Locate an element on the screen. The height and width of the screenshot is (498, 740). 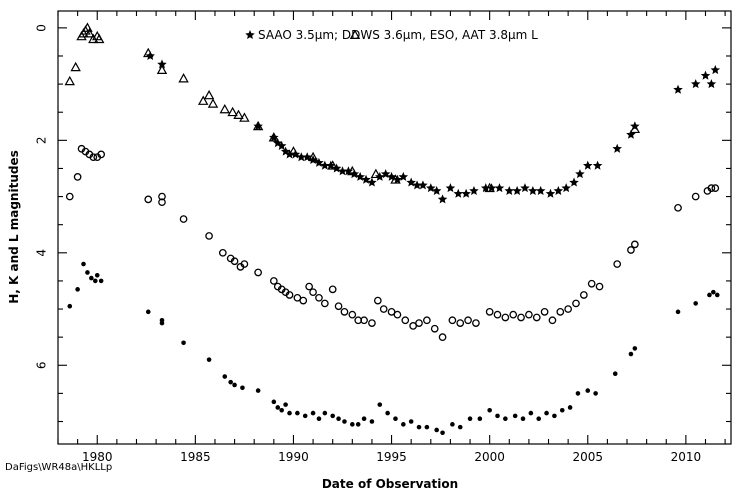
y-axis-title: H, K and L magnitudes is located at coordinates (14, 227).